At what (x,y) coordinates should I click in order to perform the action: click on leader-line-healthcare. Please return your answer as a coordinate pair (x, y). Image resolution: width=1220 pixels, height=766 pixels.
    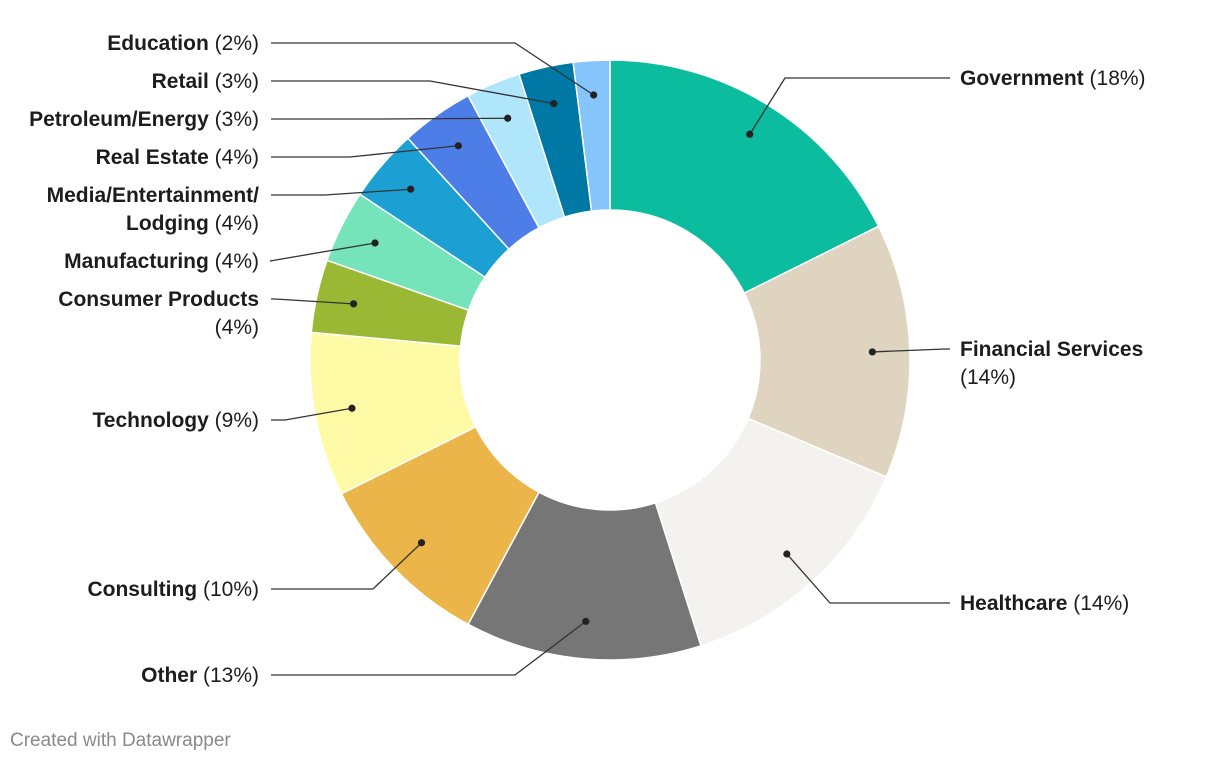
    Looking at the image, I should click on (868, 578).